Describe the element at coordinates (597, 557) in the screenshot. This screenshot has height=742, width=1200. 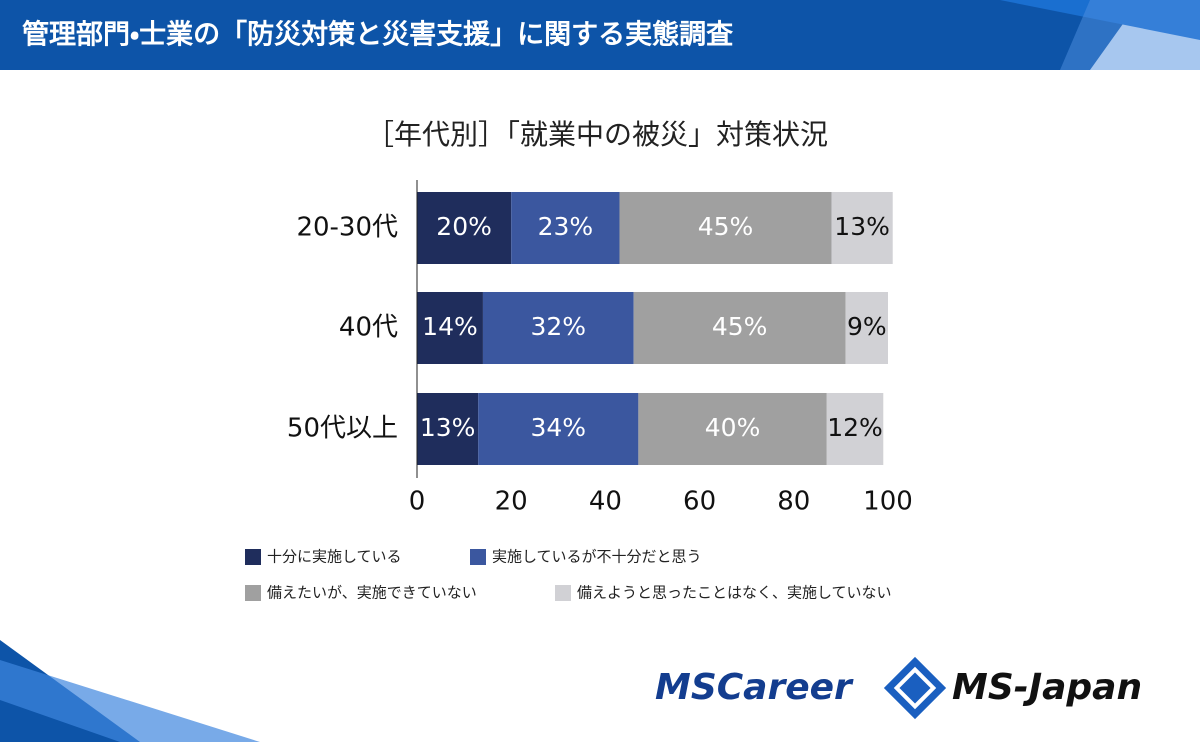
I see `legend-label: 実施しているが不十分だと思う` at that location.